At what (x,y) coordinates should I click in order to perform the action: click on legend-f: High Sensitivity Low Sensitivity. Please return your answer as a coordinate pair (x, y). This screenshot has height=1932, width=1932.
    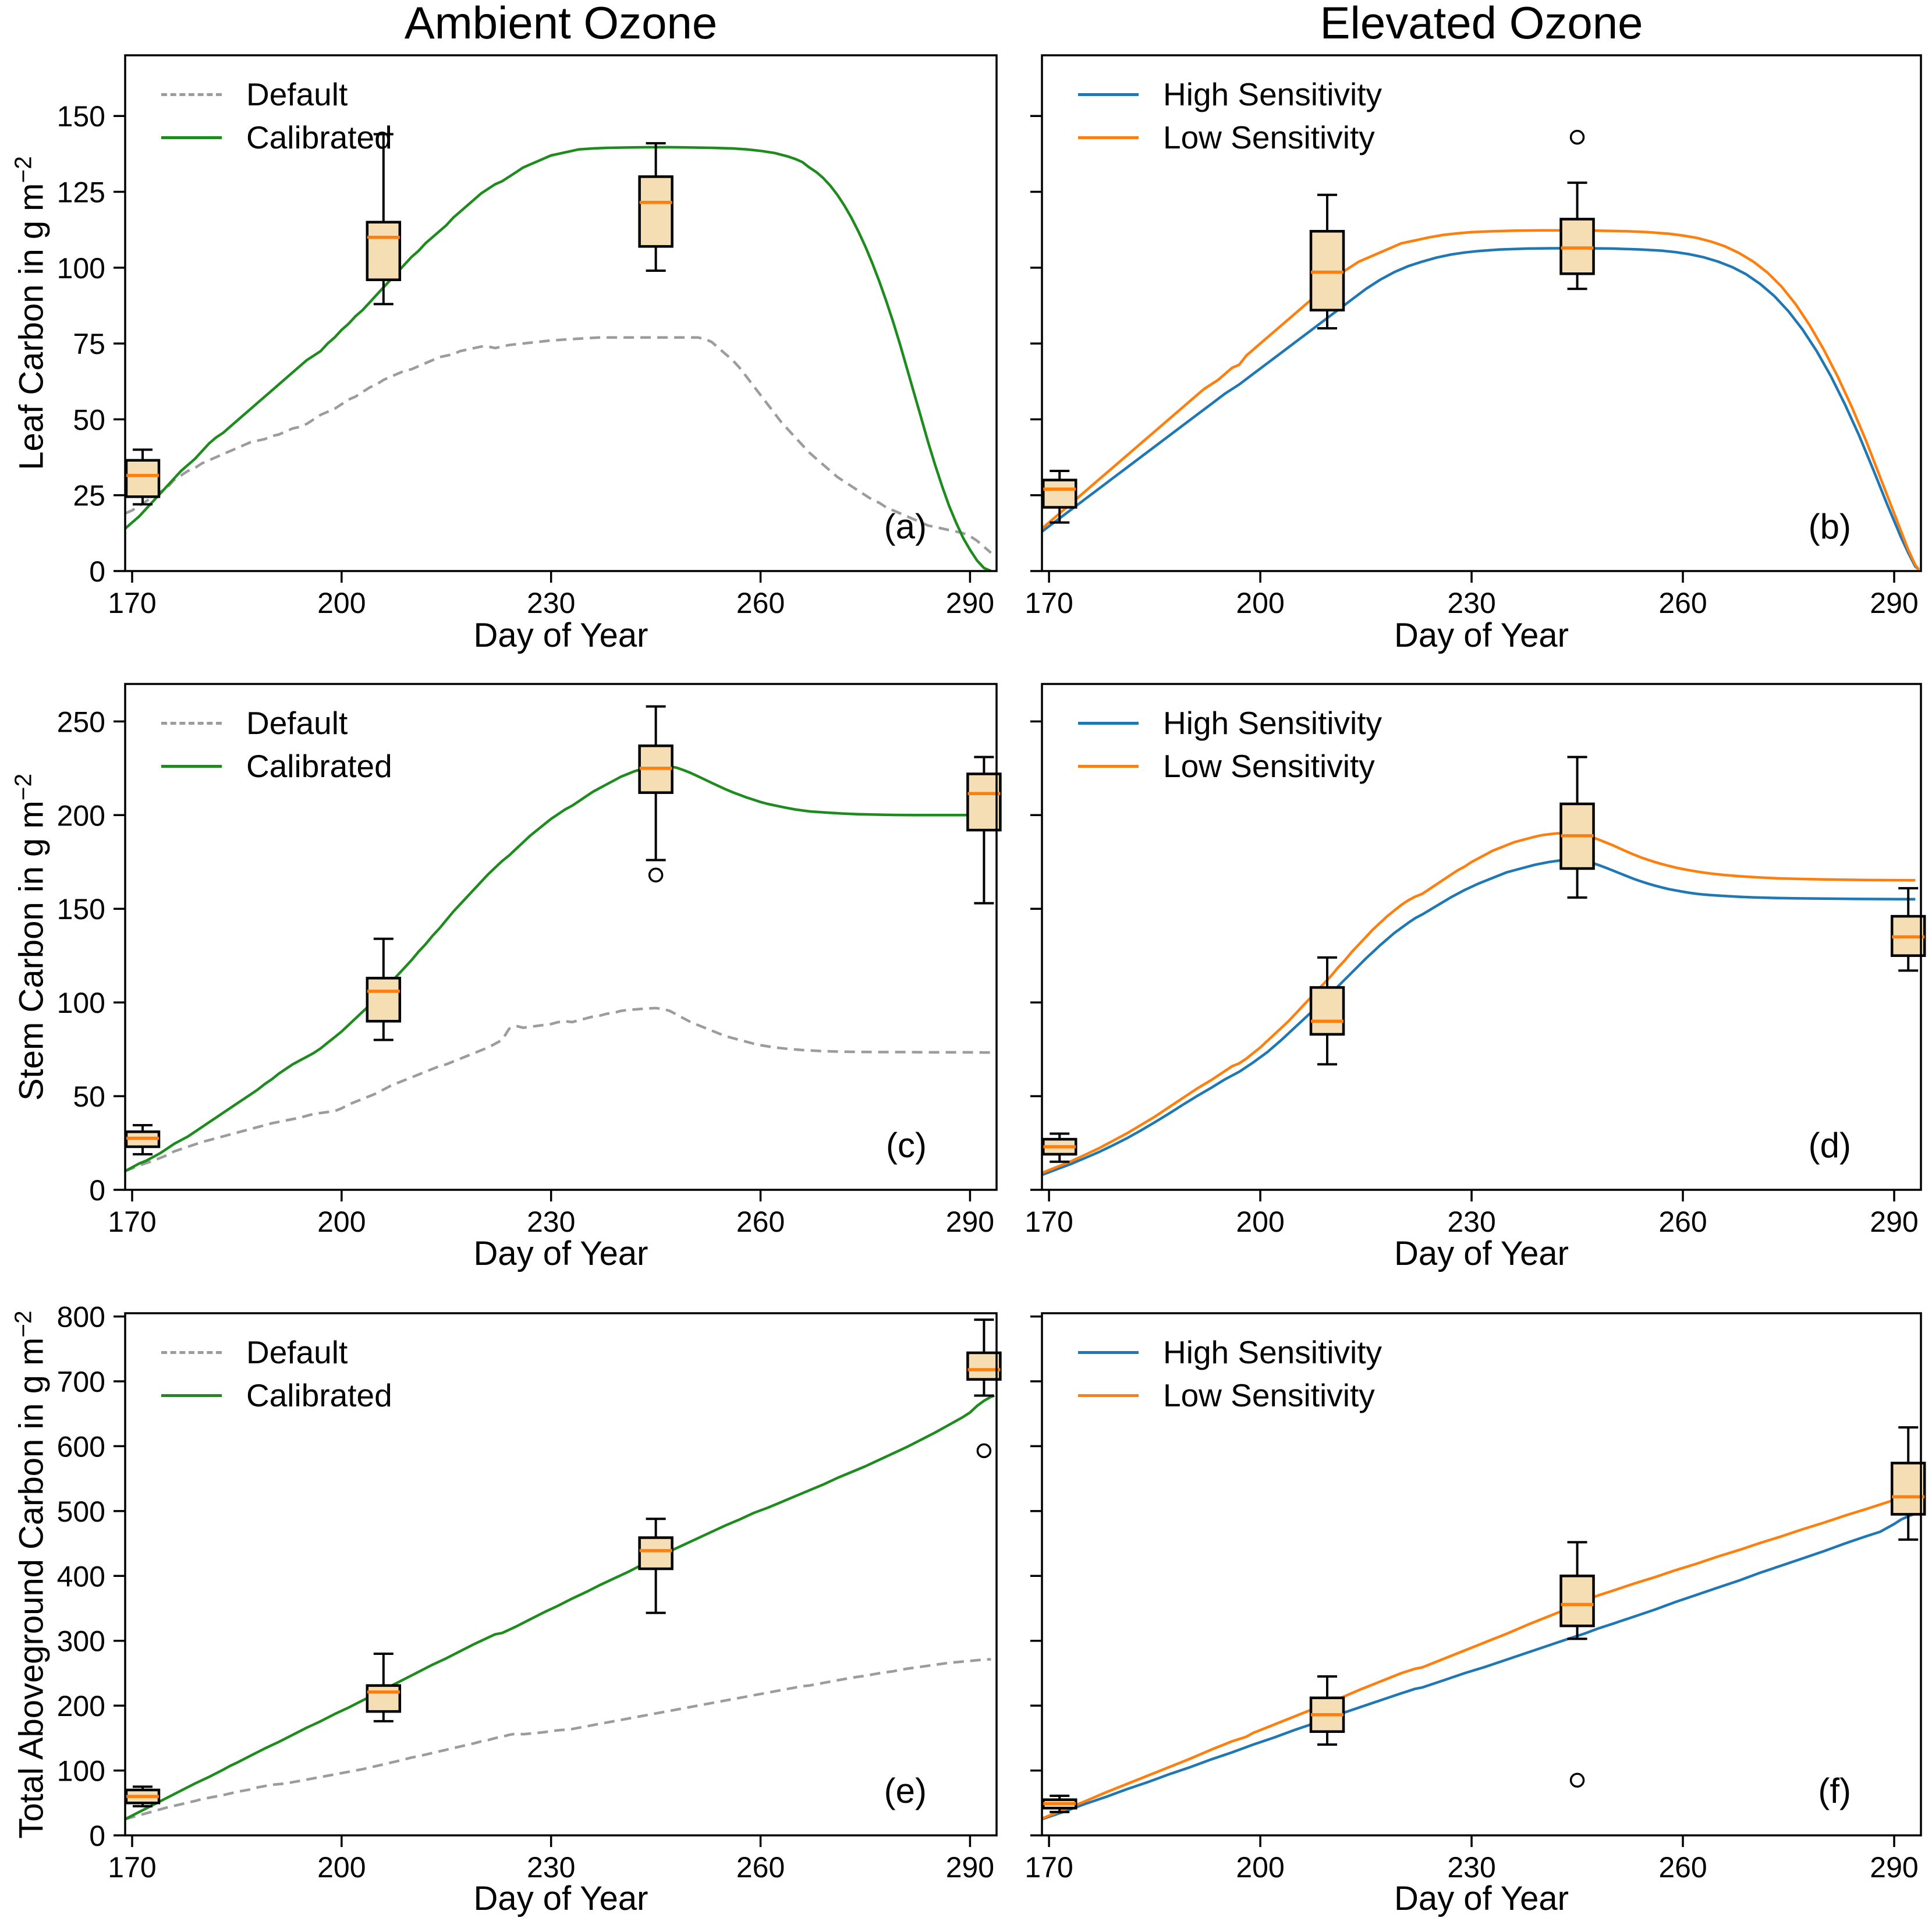
    Looking at the image, I should click on (1230, 1374).